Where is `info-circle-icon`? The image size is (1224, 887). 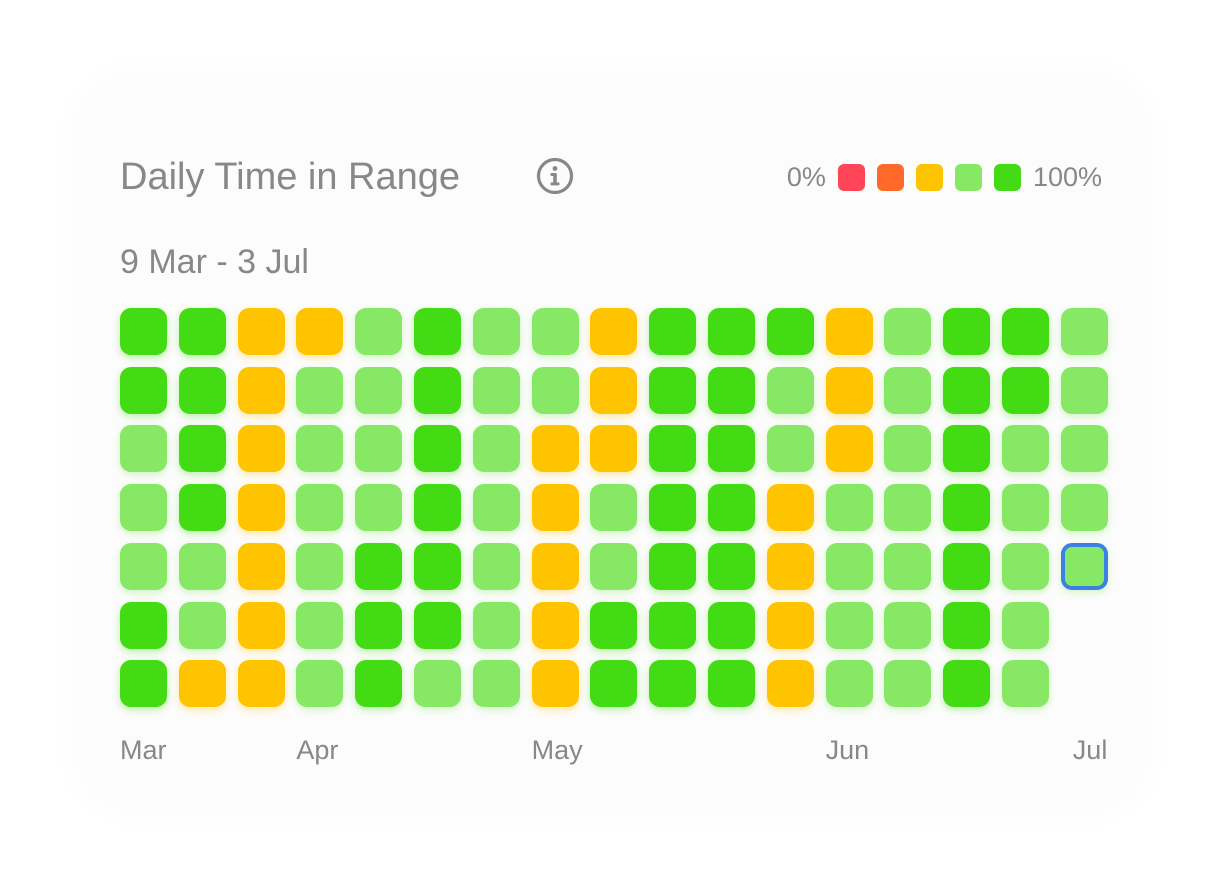 info-circle-icon is located at coordinates (555, 176).